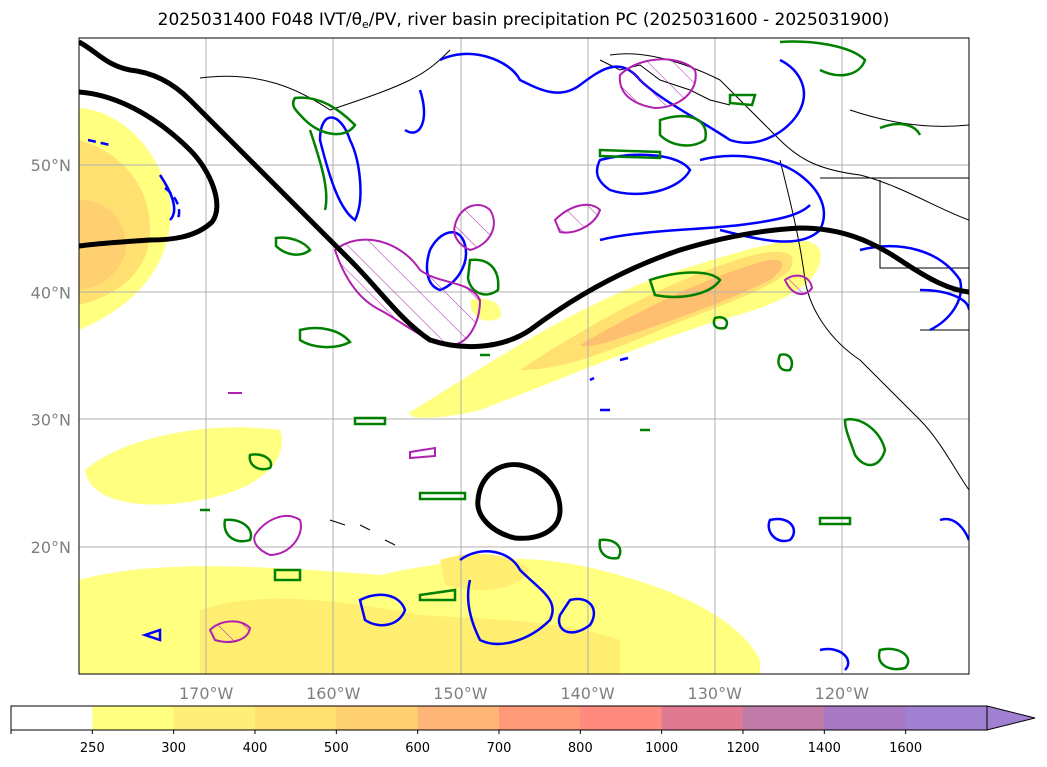  I want to click on theta-e-dashed-contour, so click(134, 178).